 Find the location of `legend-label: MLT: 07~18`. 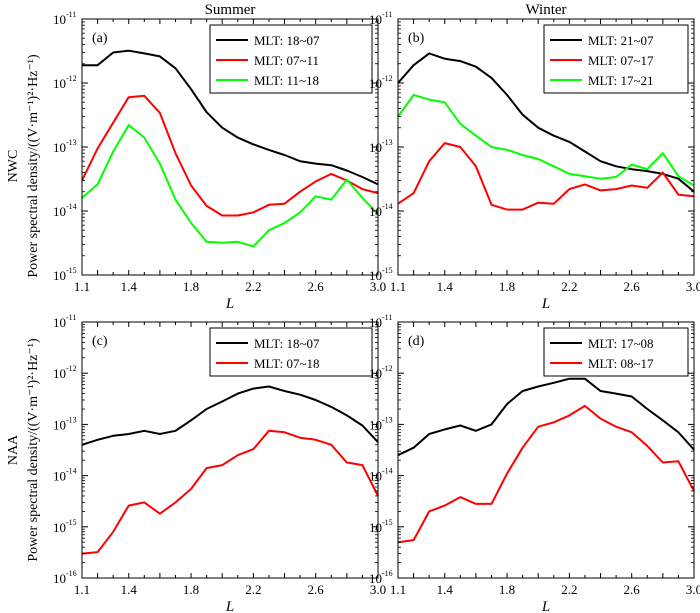

legend-label: MLT: 07~18 is located at coordinates (287, 363).